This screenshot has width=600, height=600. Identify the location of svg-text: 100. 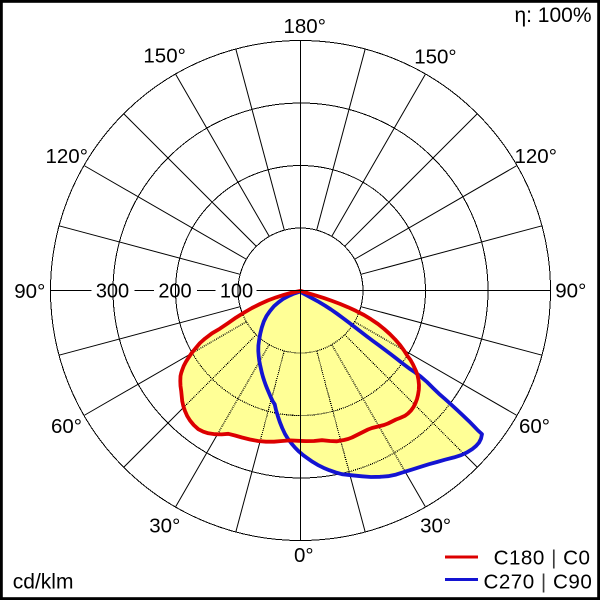
(236, 292).